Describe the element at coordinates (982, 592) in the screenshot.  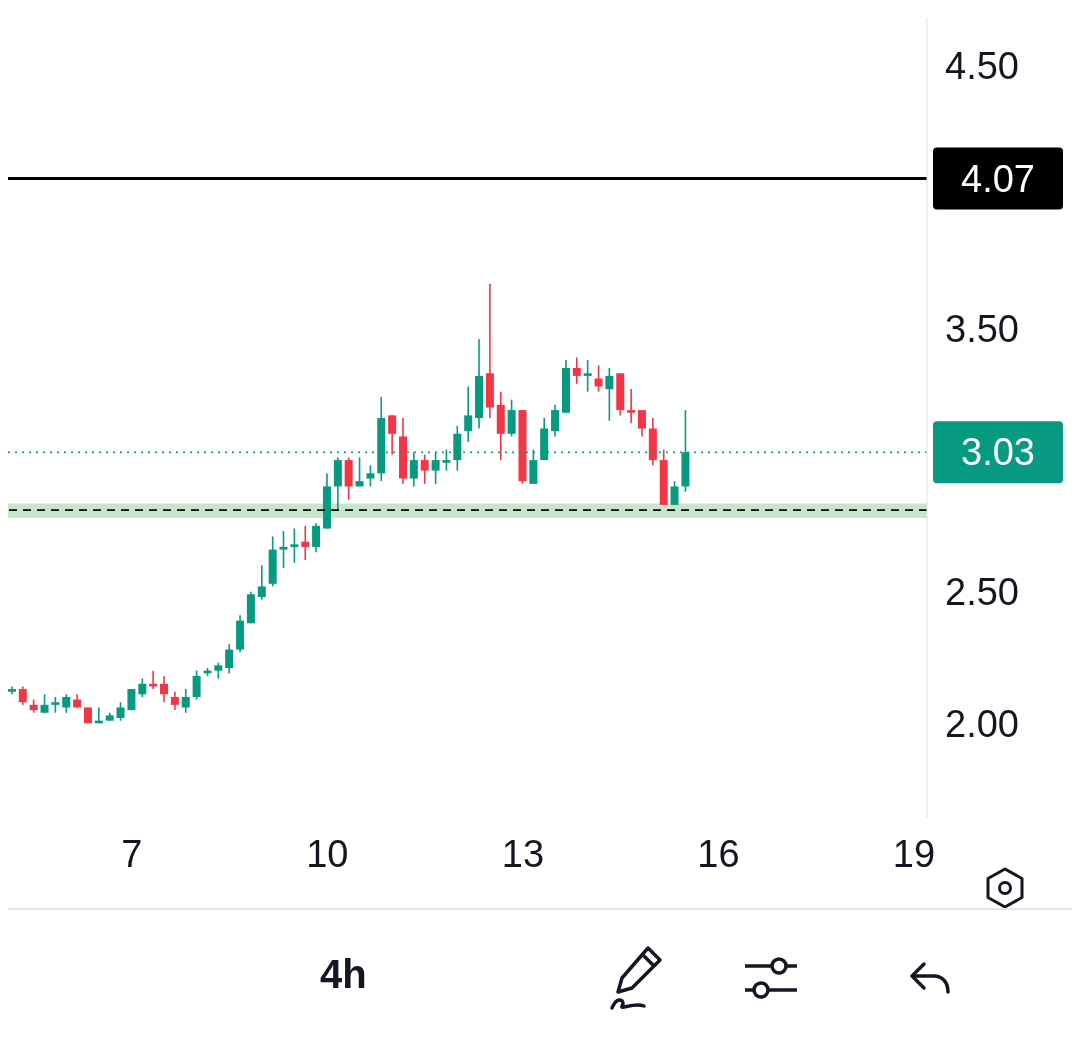
I see `y-tick-label: 2.50` at that location.